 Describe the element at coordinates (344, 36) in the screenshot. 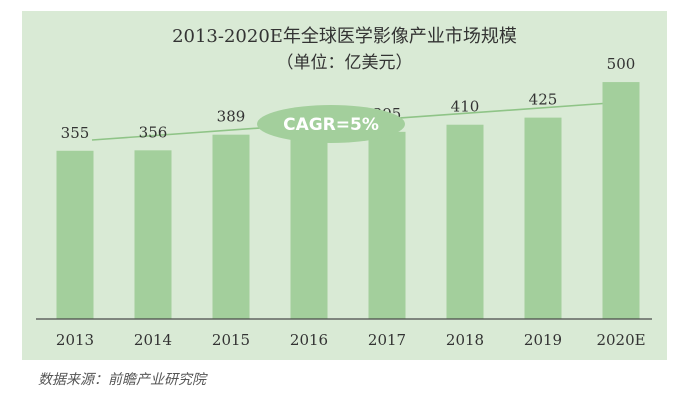

I see `chart-title: 2013-2020E年全球医学影像产业市场规模` at that location.